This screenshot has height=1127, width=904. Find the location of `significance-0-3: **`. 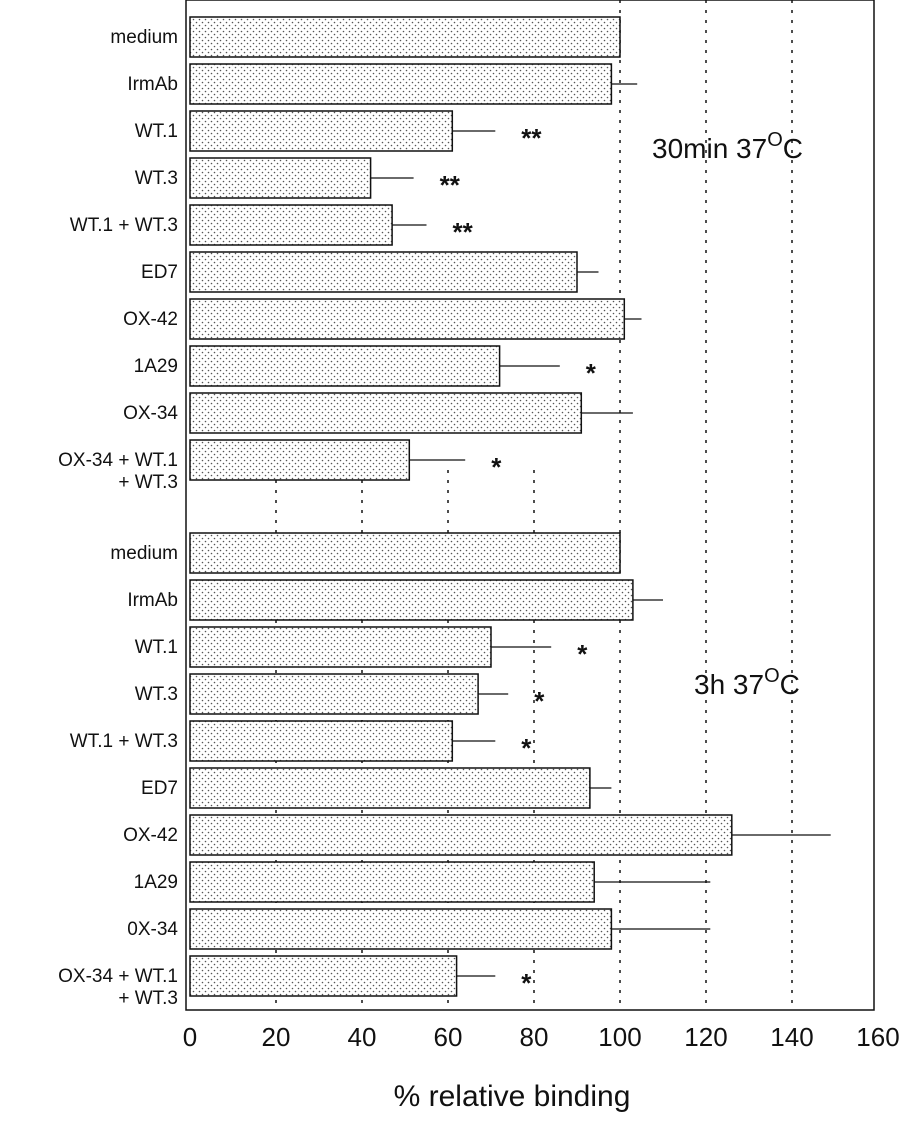

significance-0-3: ** is located at coordinates (450, 185).